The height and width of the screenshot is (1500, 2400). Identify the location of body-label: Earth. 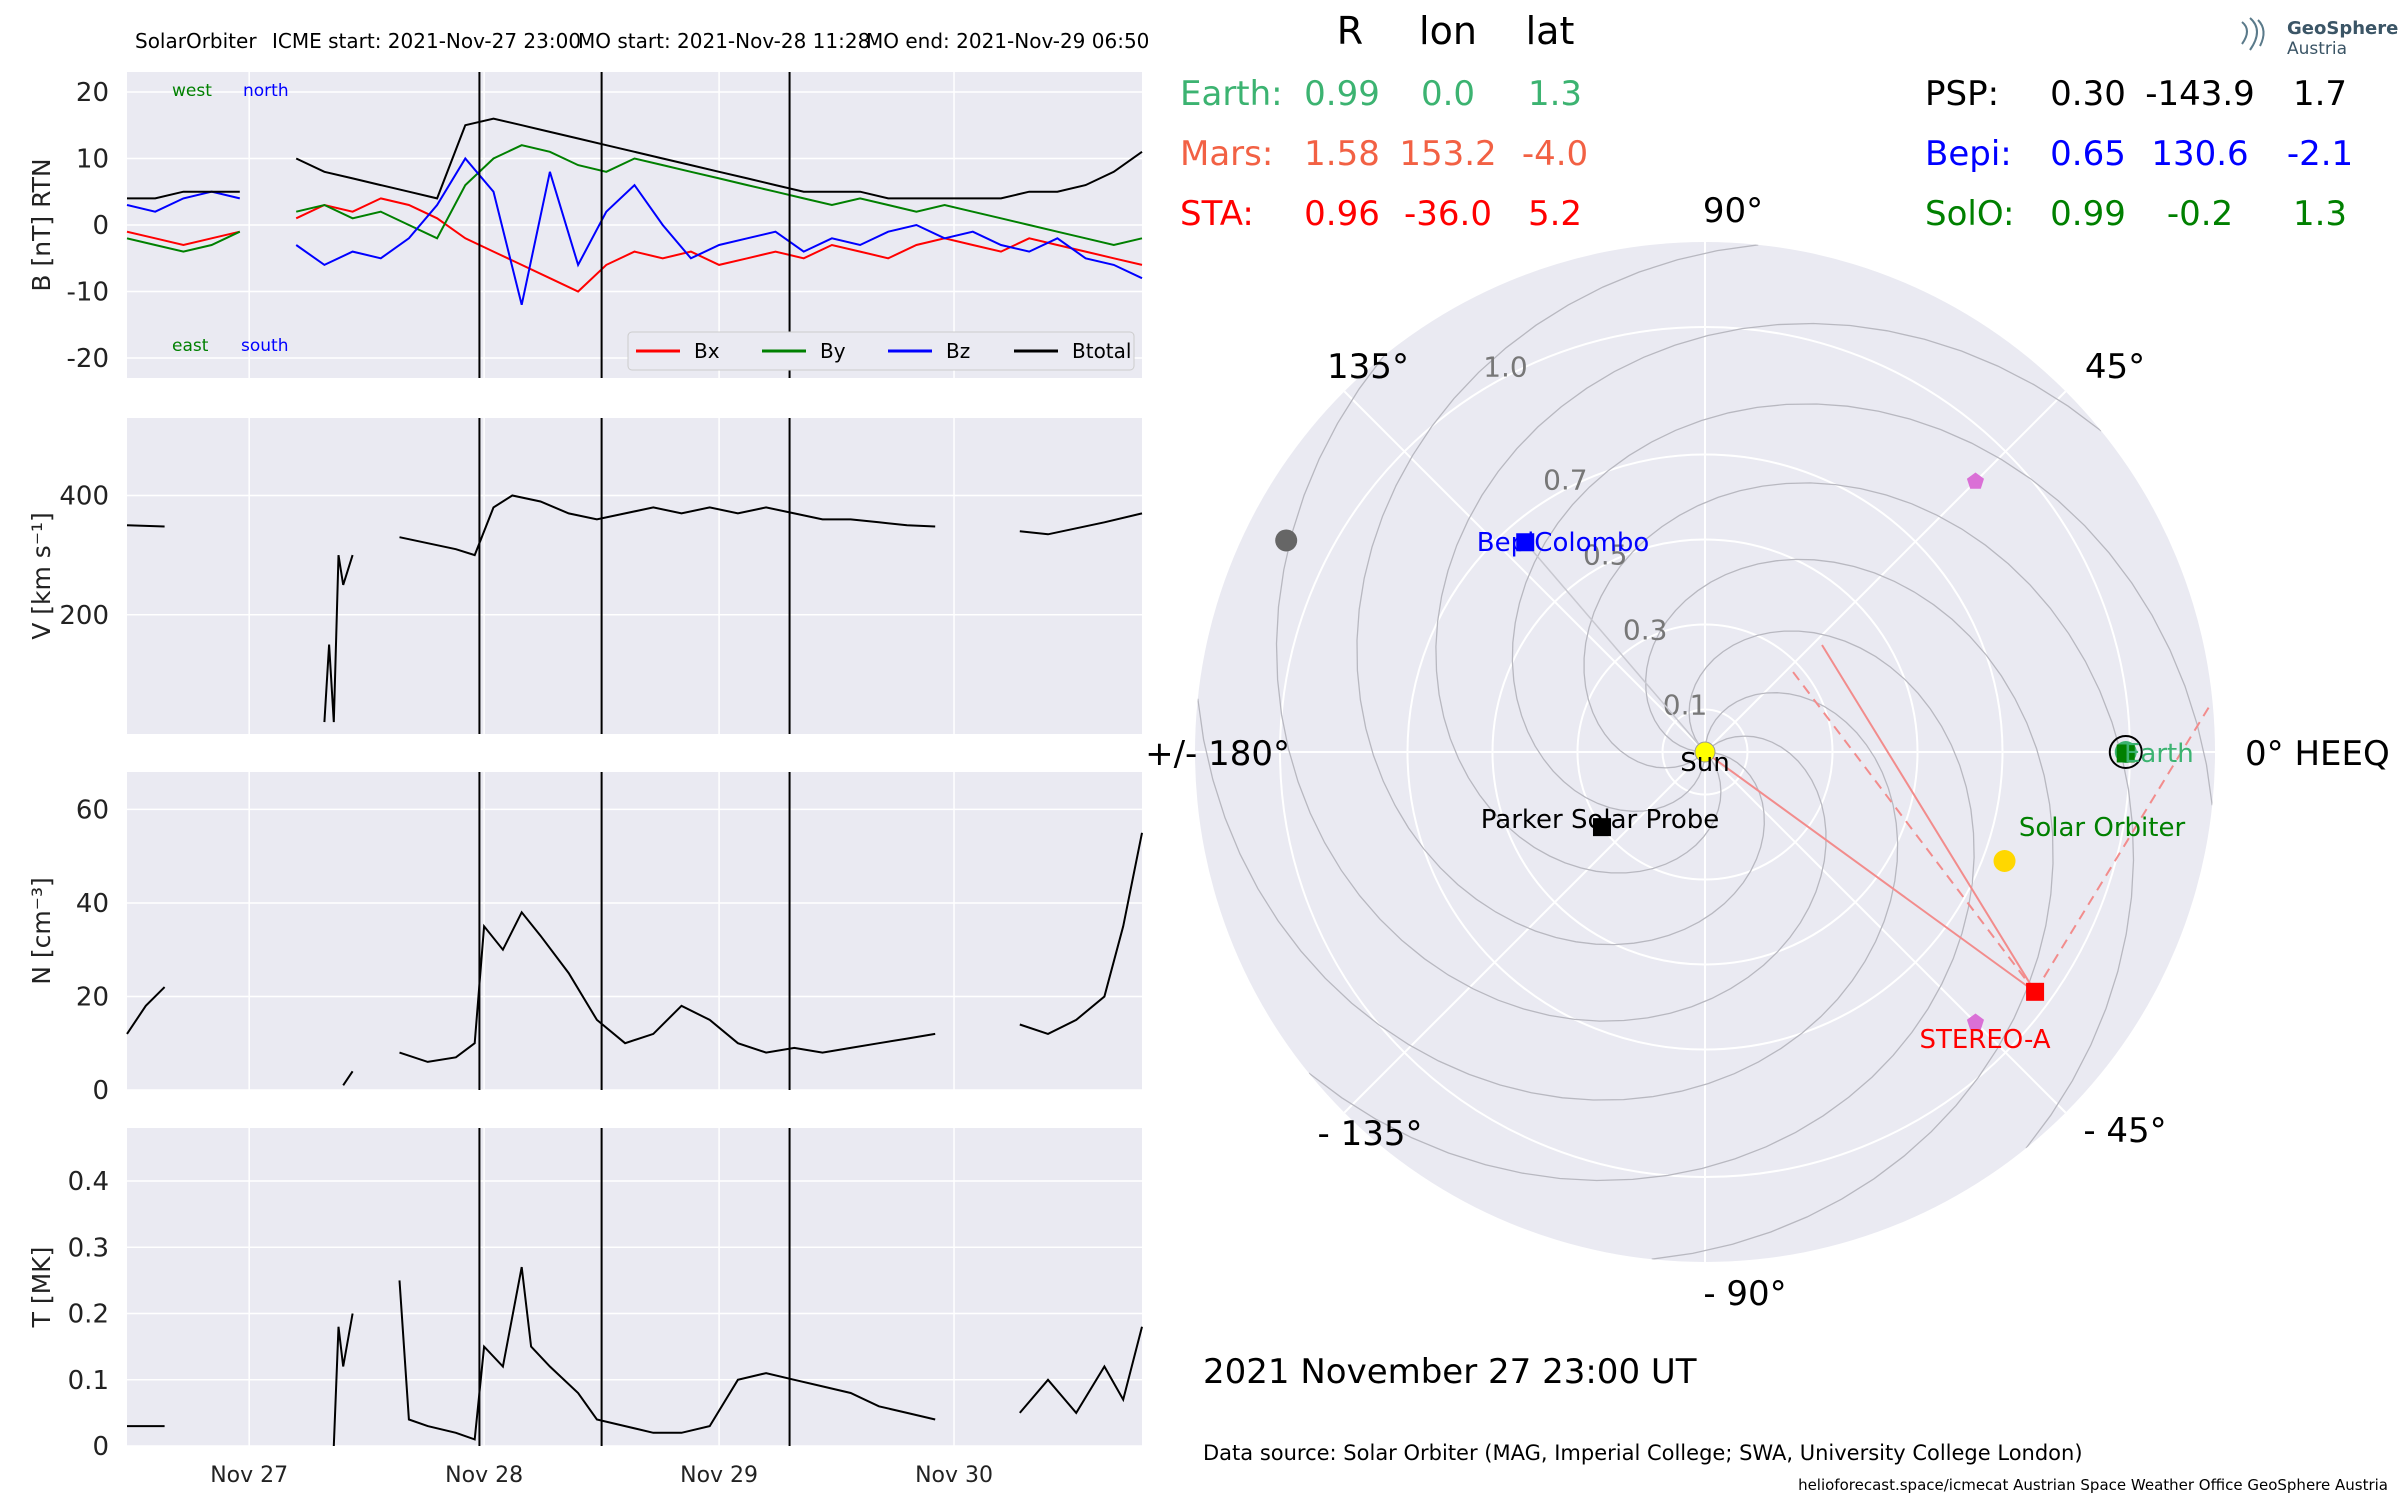
(2159, 754).